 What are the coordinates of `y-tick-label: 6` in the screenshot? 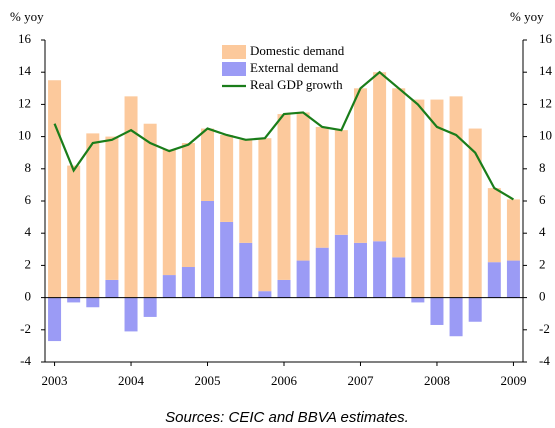 It's located at (28, 199).